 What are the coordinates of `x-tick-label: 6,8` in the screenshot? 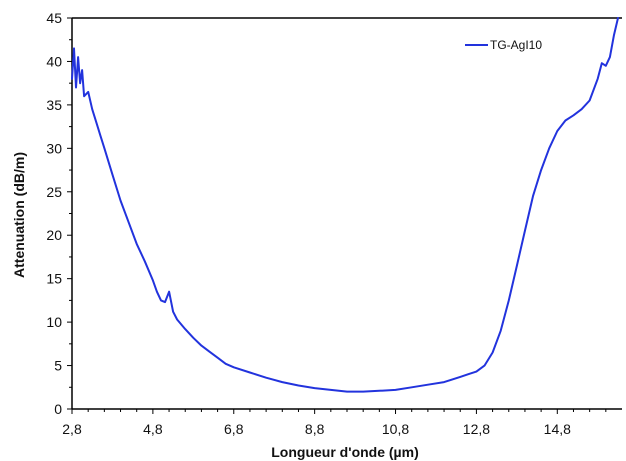 It's located at (234, 429).